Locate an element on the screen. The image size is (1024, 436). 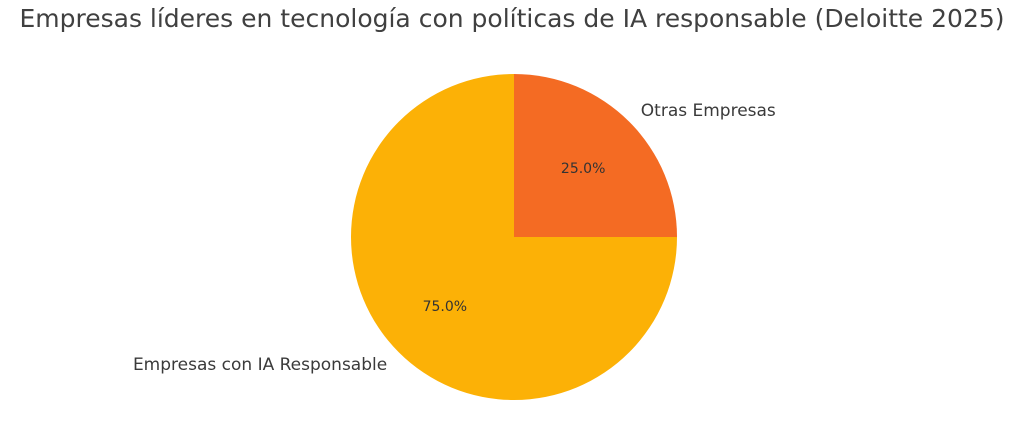
slice-category-label: Empresas con IA Responsable is located at coordinates (260, 365).